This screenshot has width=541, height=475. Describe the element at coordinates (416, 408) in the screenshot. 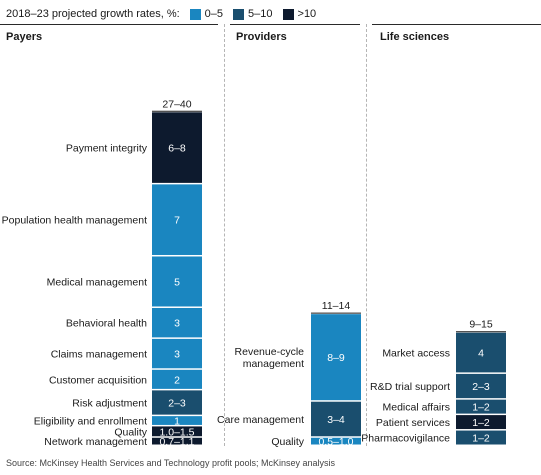

I see `category-label: Medical affairs` at that location.